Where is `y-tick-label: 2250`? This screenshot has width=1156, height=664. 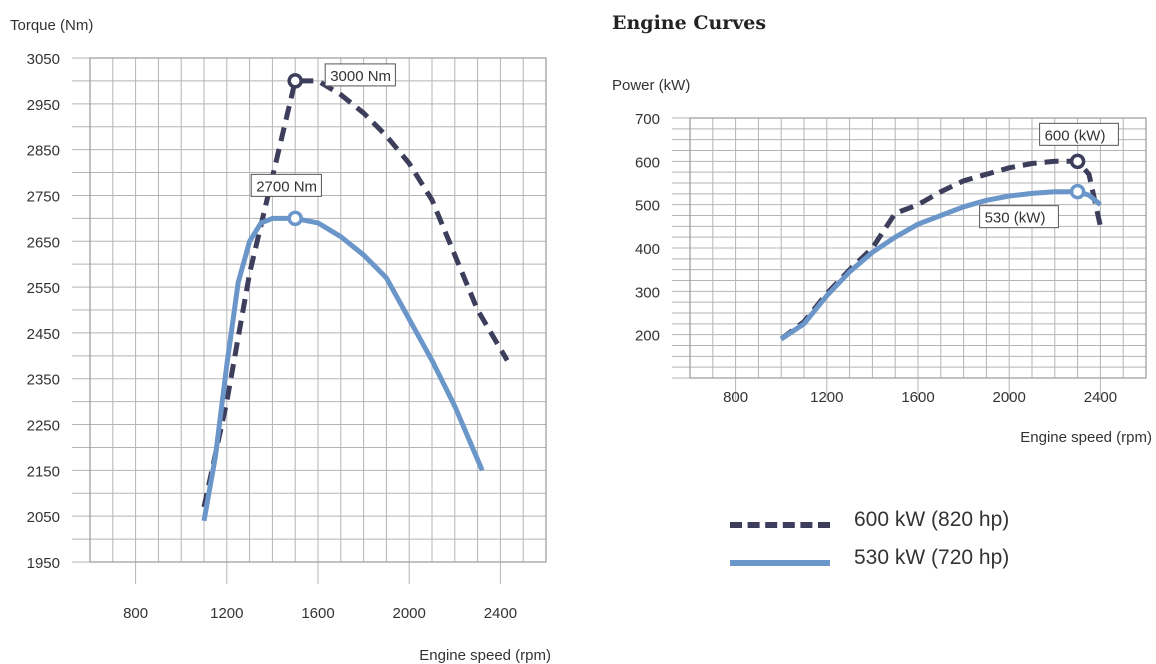
y-tick-label: 2250 is located at coordinates (43, 426).